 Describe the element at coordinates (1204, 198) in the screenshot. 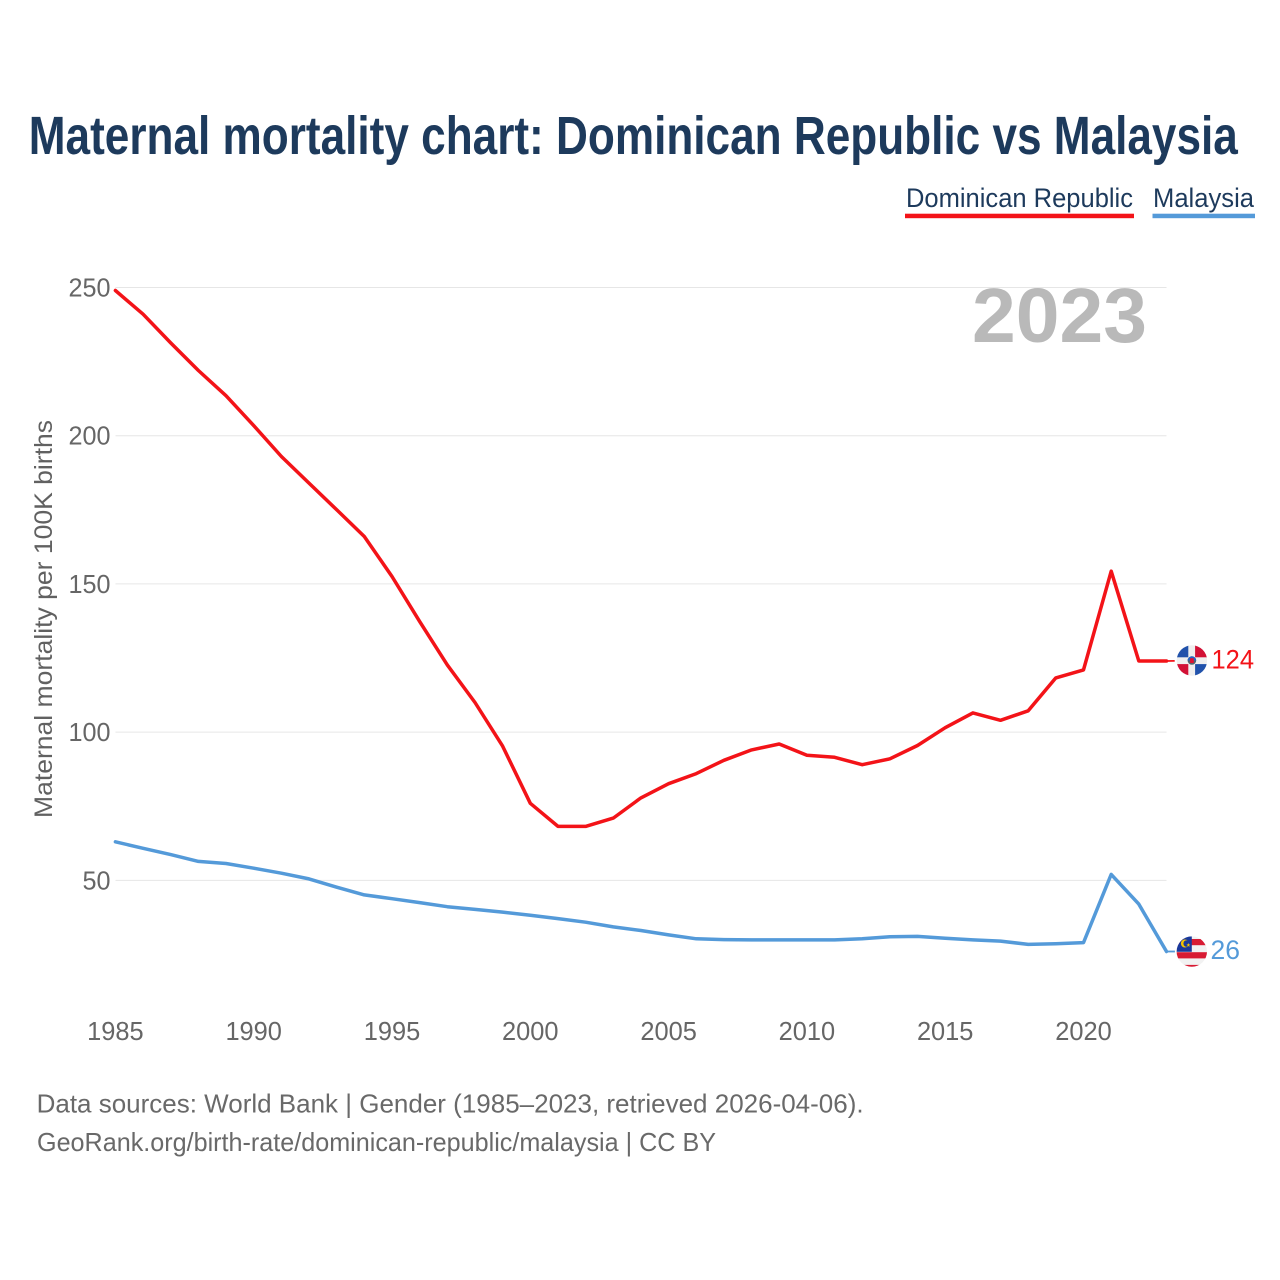

I see `svg-text: Malaysia` at that location.